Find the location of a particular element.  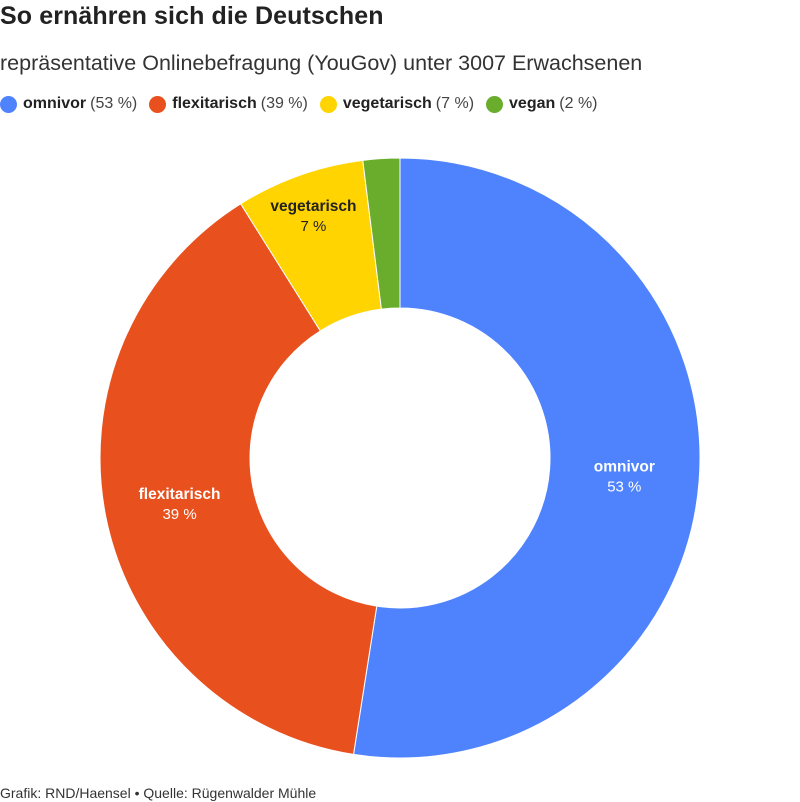

legend-item-omnivor: omnivor (53 %) is located at coordinates (68, 104).